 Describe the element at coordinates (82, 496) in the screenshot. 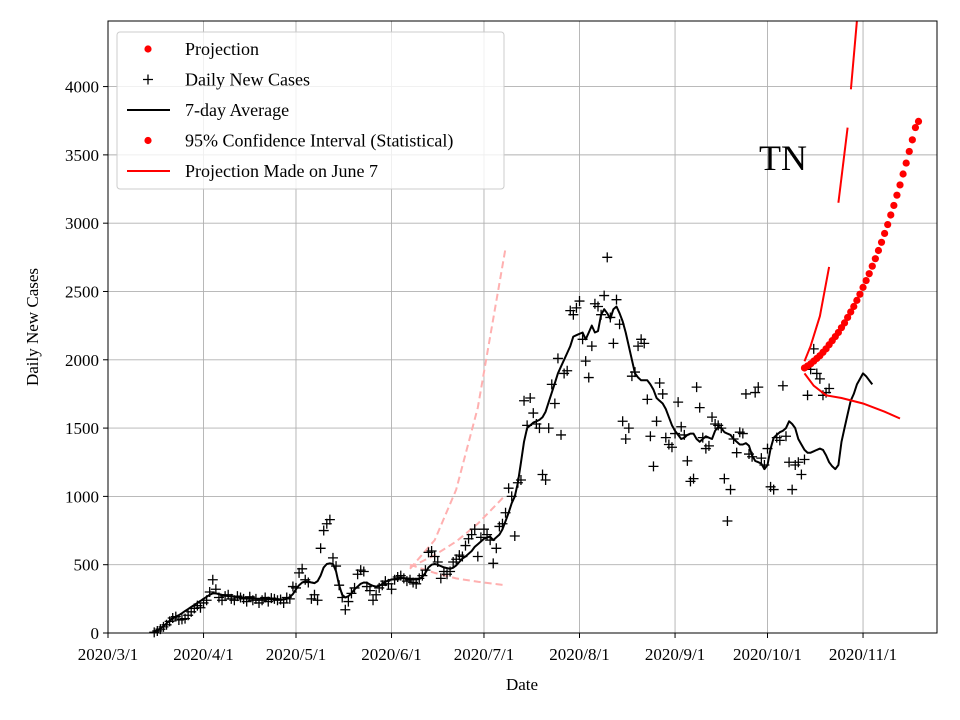

I see `y-tick-label: 1000` at that location.